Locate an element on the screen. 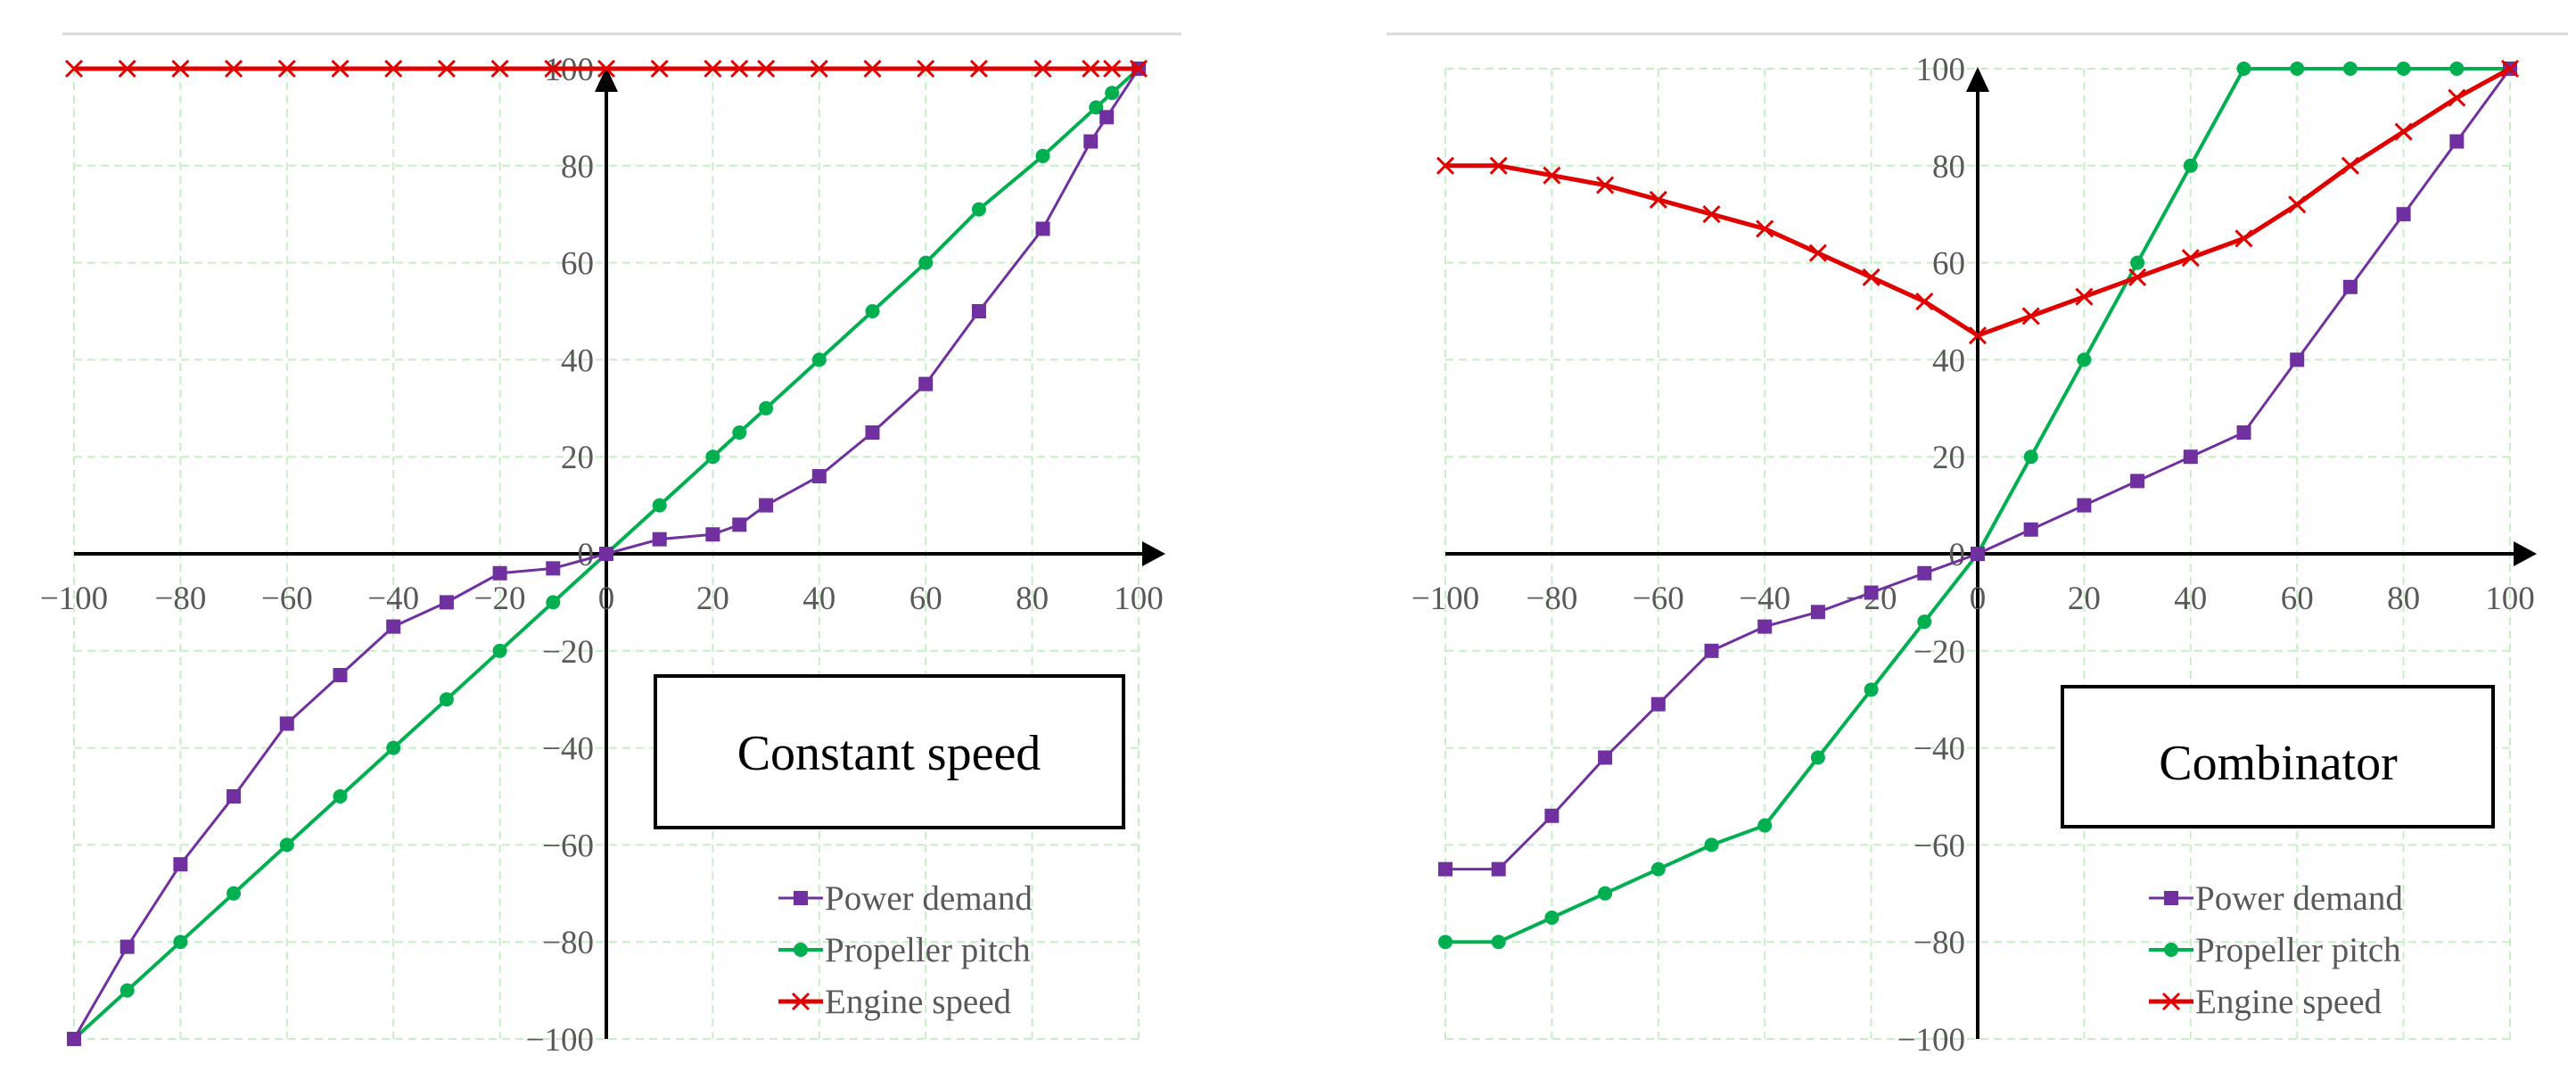 The image size is (2576, 1088). y-tick-label: 0 is located at coordinates (586, 555).